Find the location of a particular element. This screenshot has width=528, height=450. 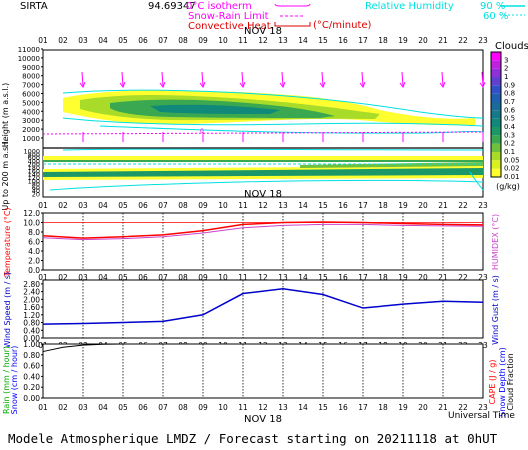

hour-label-temp: 06 is located at coordinates (143, 277).